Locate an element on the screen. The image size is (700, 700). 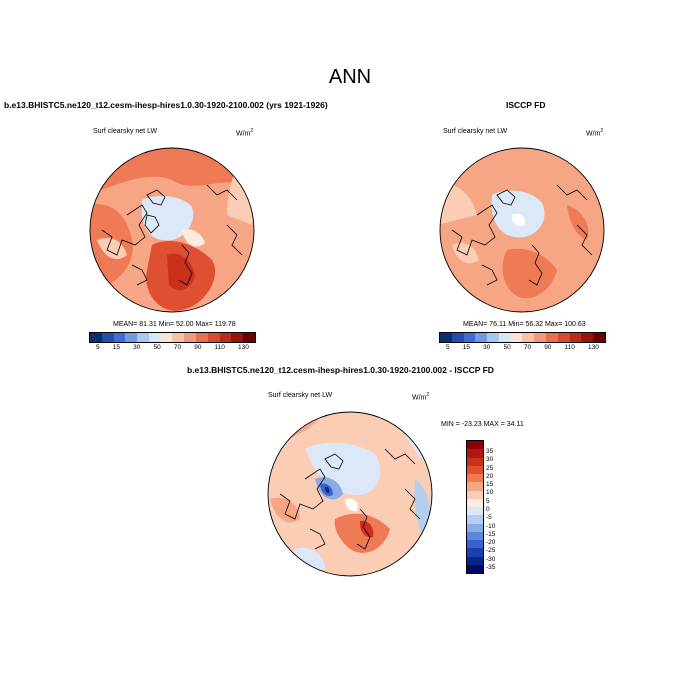
panel3-minmax: MIN = -23.23 MAX = 34.11 is located at coordinates (482, 424).